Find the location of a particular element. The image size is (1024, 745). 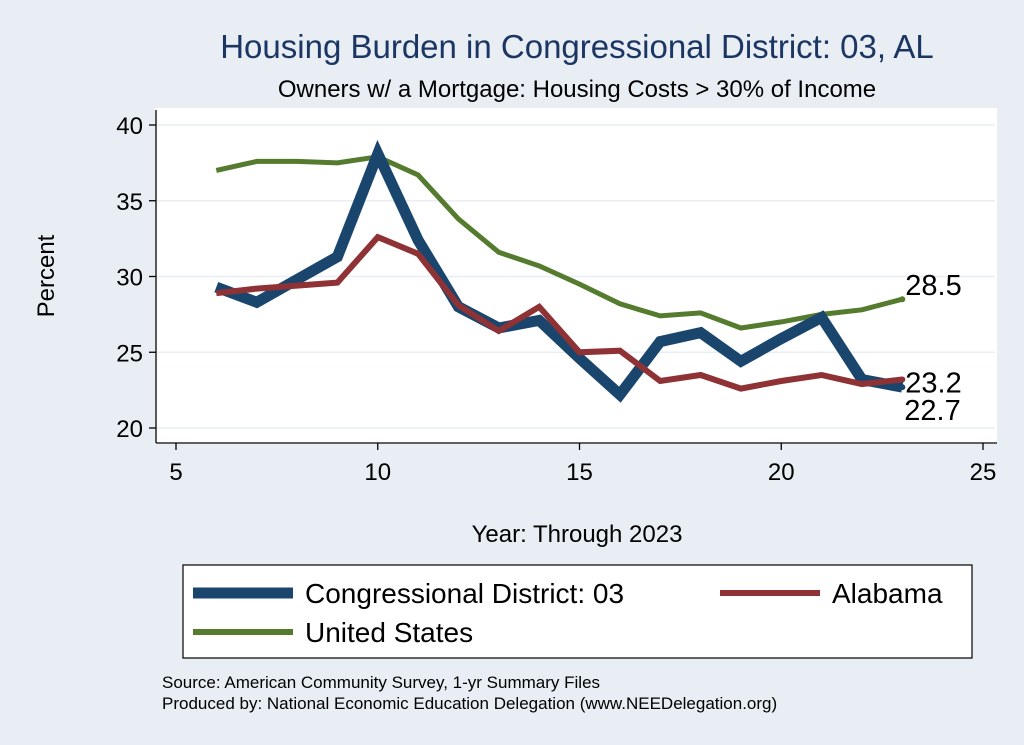

x-axis-label: Year: Through 2023 is located at coordinates (577, 534).